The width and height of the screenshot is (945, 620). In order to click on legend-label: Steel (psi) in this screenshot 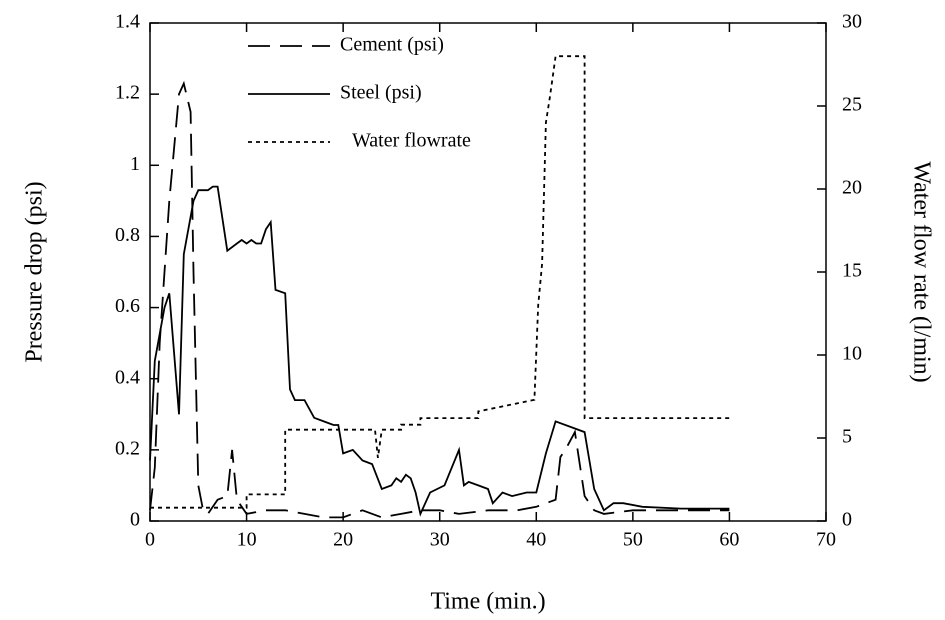, I will do `click(381, 93)`.